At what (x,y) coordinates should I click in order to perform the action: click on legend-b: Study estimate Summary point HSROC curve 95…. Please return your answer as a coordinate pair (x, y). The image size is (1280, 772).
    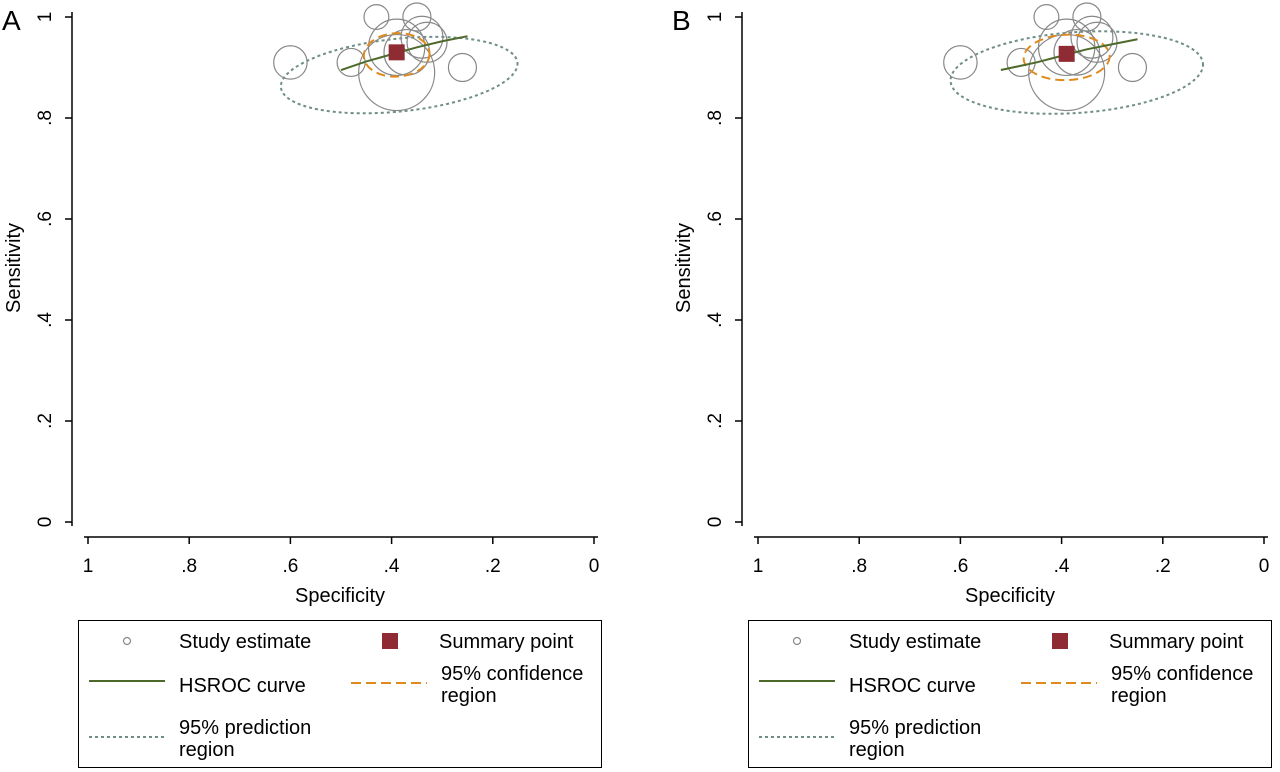
    Looking at the image, I should click on (1010, 694).